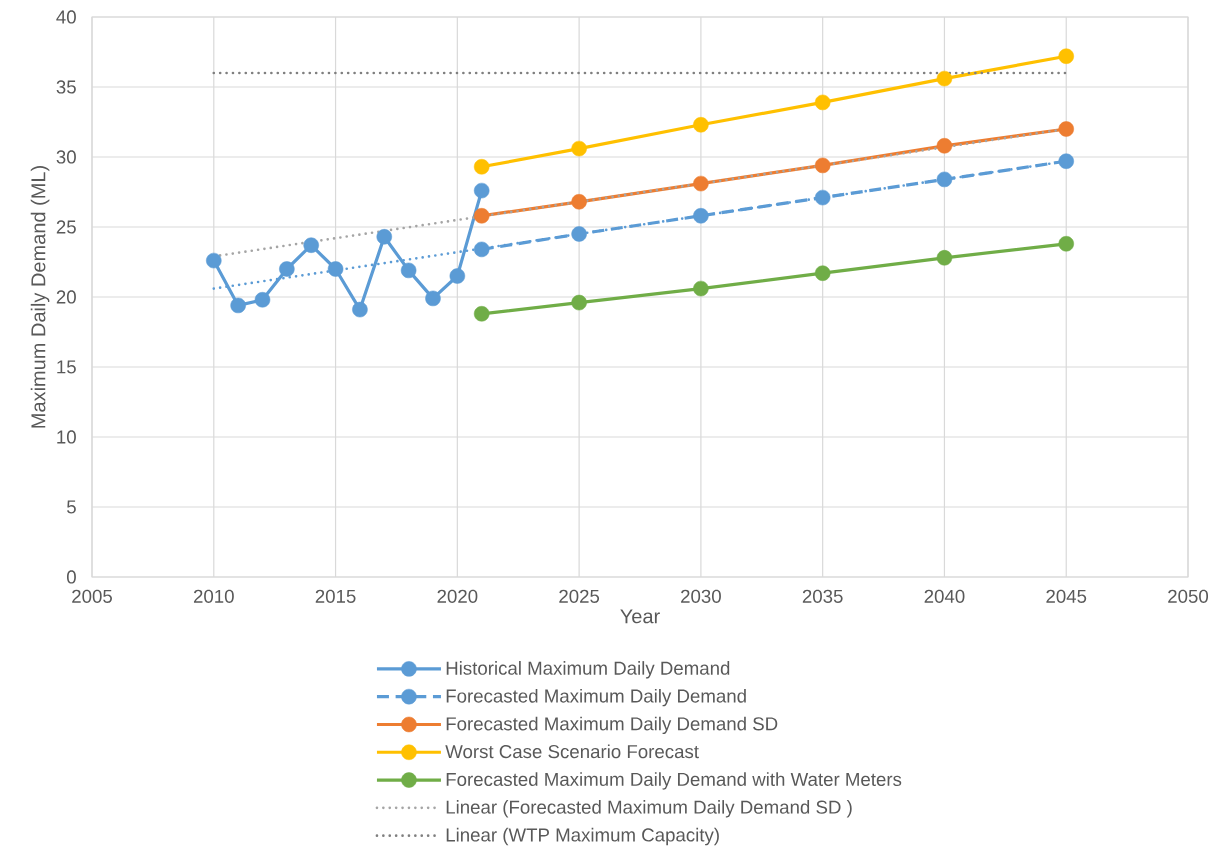  Describe the element at coordinates (92, 596) in the screenshot. I see `x-tick-label: 2005` at that location.